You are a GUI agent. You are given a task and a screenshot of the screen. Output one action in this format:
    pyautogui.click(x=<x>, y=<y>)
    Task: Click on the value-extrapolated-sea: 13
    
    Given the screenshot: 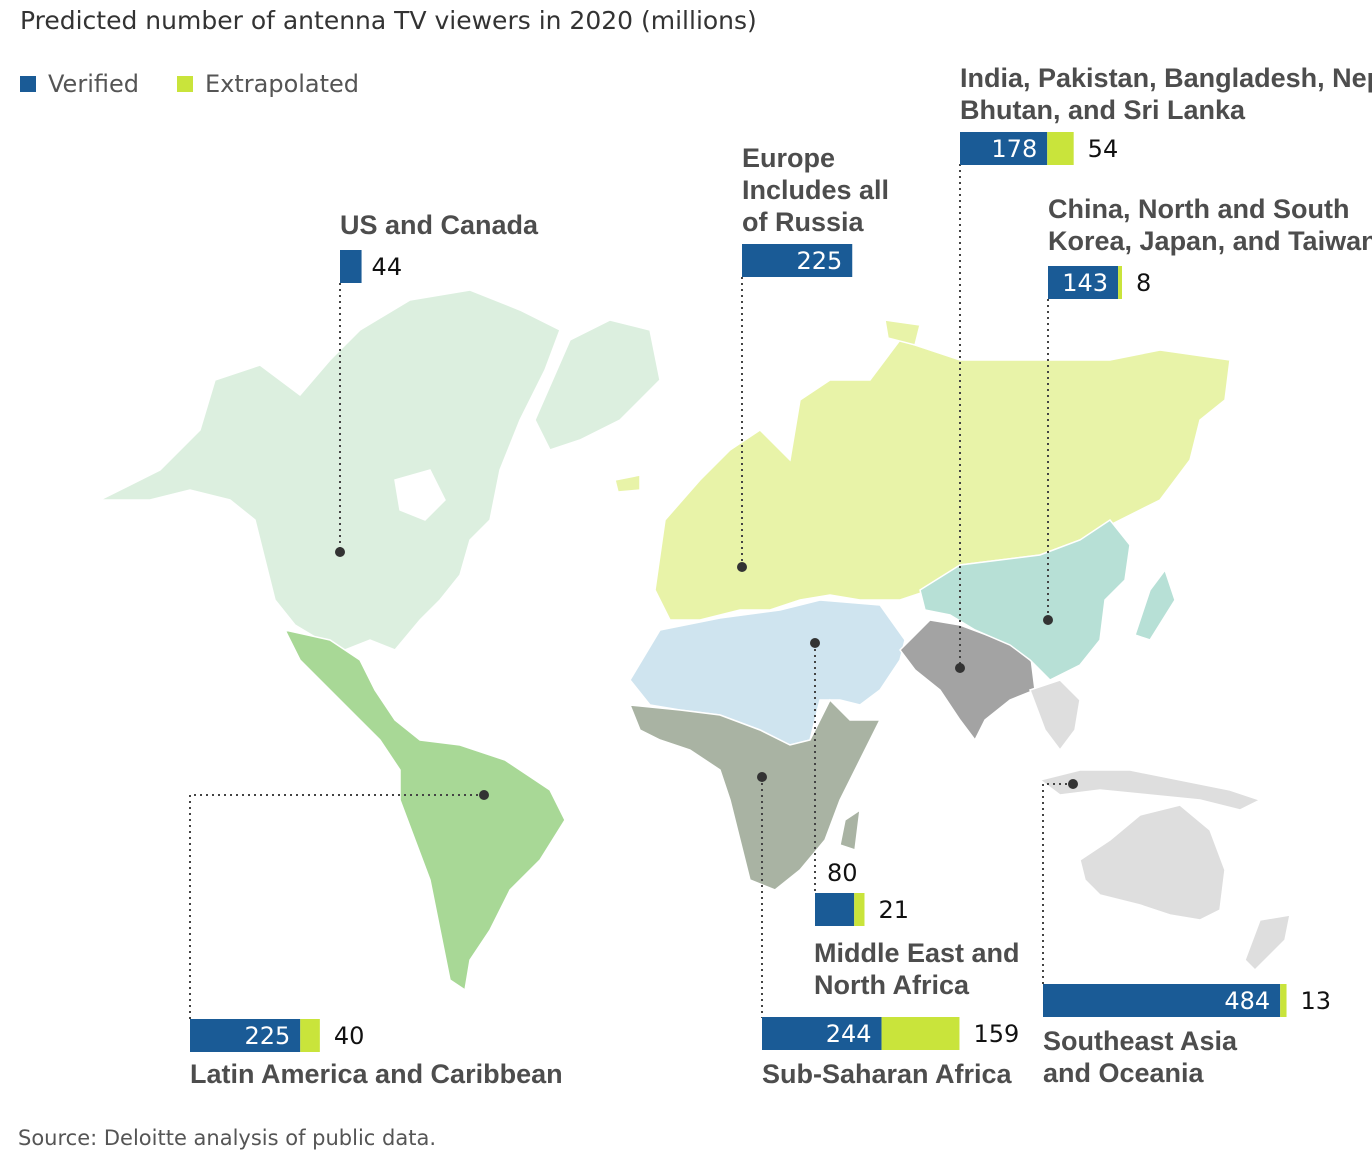 What is the action you would take?
    pyautogui.click(x=1316, y=1001)
    